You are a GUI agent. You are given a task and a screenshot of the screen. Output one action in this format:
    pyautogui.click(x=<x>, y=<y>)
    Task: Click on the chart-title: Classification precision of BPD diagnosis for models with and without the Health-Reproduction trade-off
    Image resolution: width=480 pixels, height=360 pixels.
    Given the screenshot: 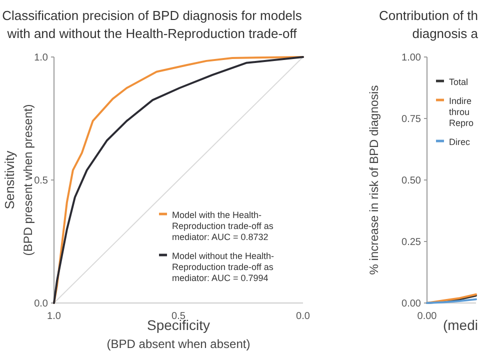 What is the action you would take?
    pyautogui.click(x=152, y=24)
    